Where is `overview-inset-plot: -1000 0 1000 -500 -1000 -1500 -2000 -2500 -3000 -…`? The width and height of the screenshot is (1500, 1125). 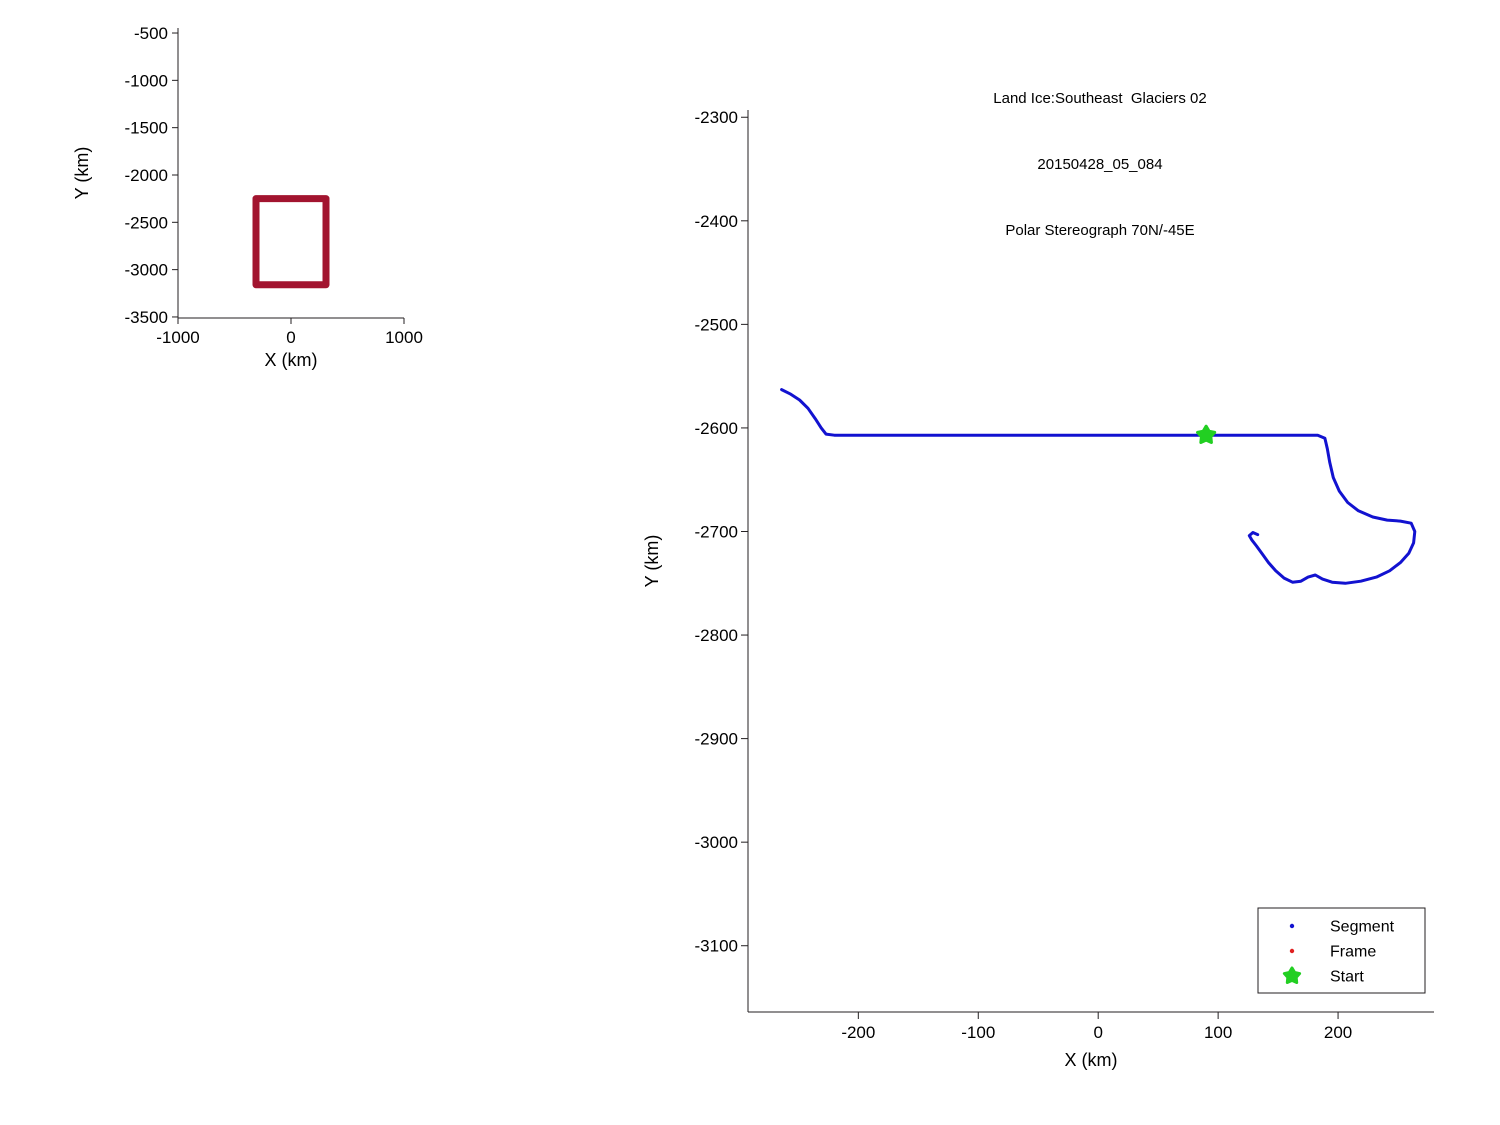 overview-inset-plot: -1000 0 1000 -500 -1000 -1500 -2000 -2500 -3000 -… is located at coordinates (247, 197).